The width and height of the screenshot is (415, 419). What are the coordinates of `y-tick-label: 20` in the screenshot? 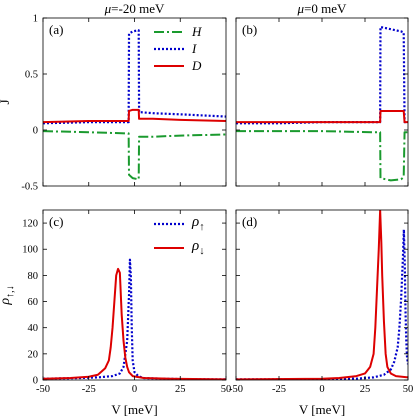 It's located at (33, 354).